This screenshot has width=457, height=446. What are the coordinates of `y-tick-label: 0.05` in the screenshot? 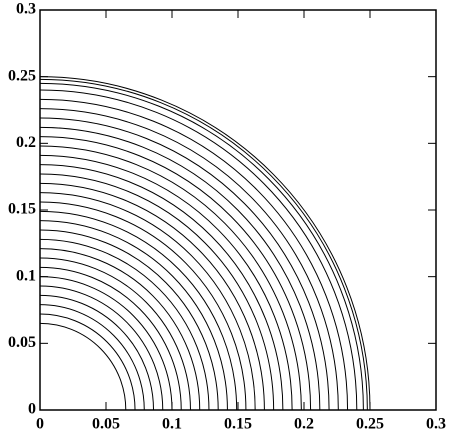 It's located at (22, 342).